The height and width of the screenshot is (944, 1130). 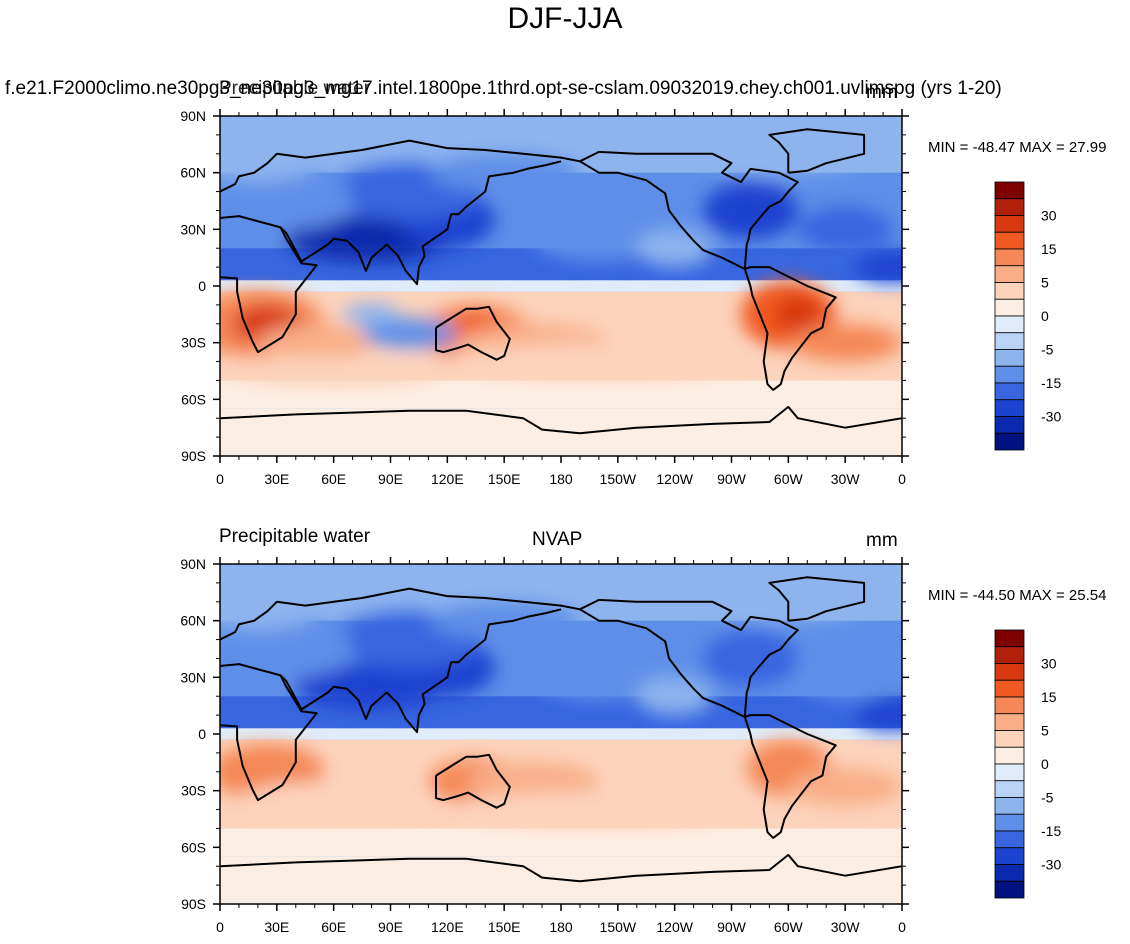 What do you see at coordinates (504, 479) in the screenshot?
I see `panel1-lon-label: 150E` at bounding box center [504, 479].